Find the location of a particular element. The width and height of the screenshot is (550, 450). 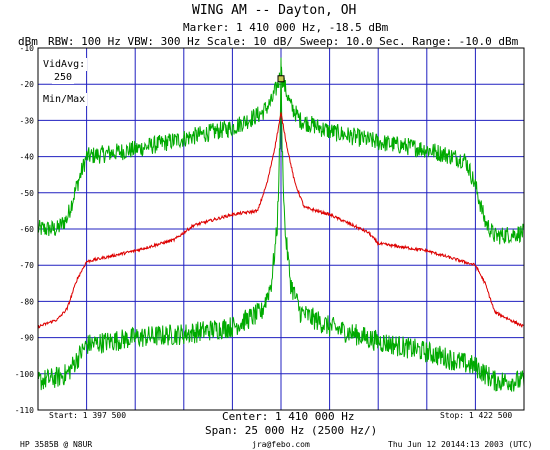

vidavg-value: 250 is located at coordinates (63, 77).